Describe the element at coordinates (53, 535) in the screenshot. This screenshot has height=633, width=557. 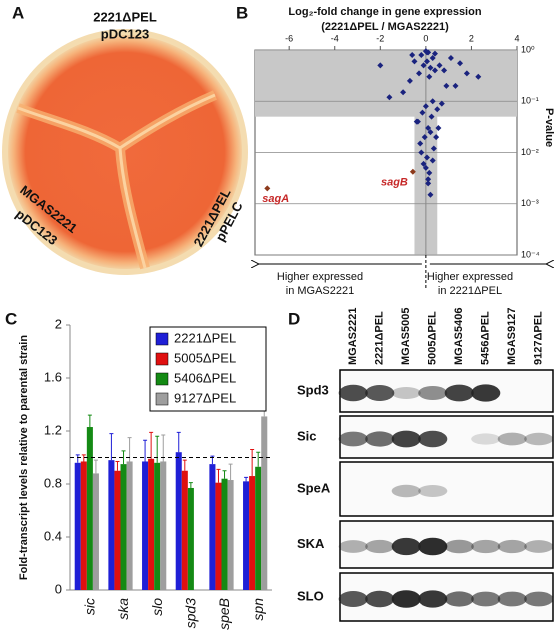
I see `y-tick-label: 0.4` at that location.